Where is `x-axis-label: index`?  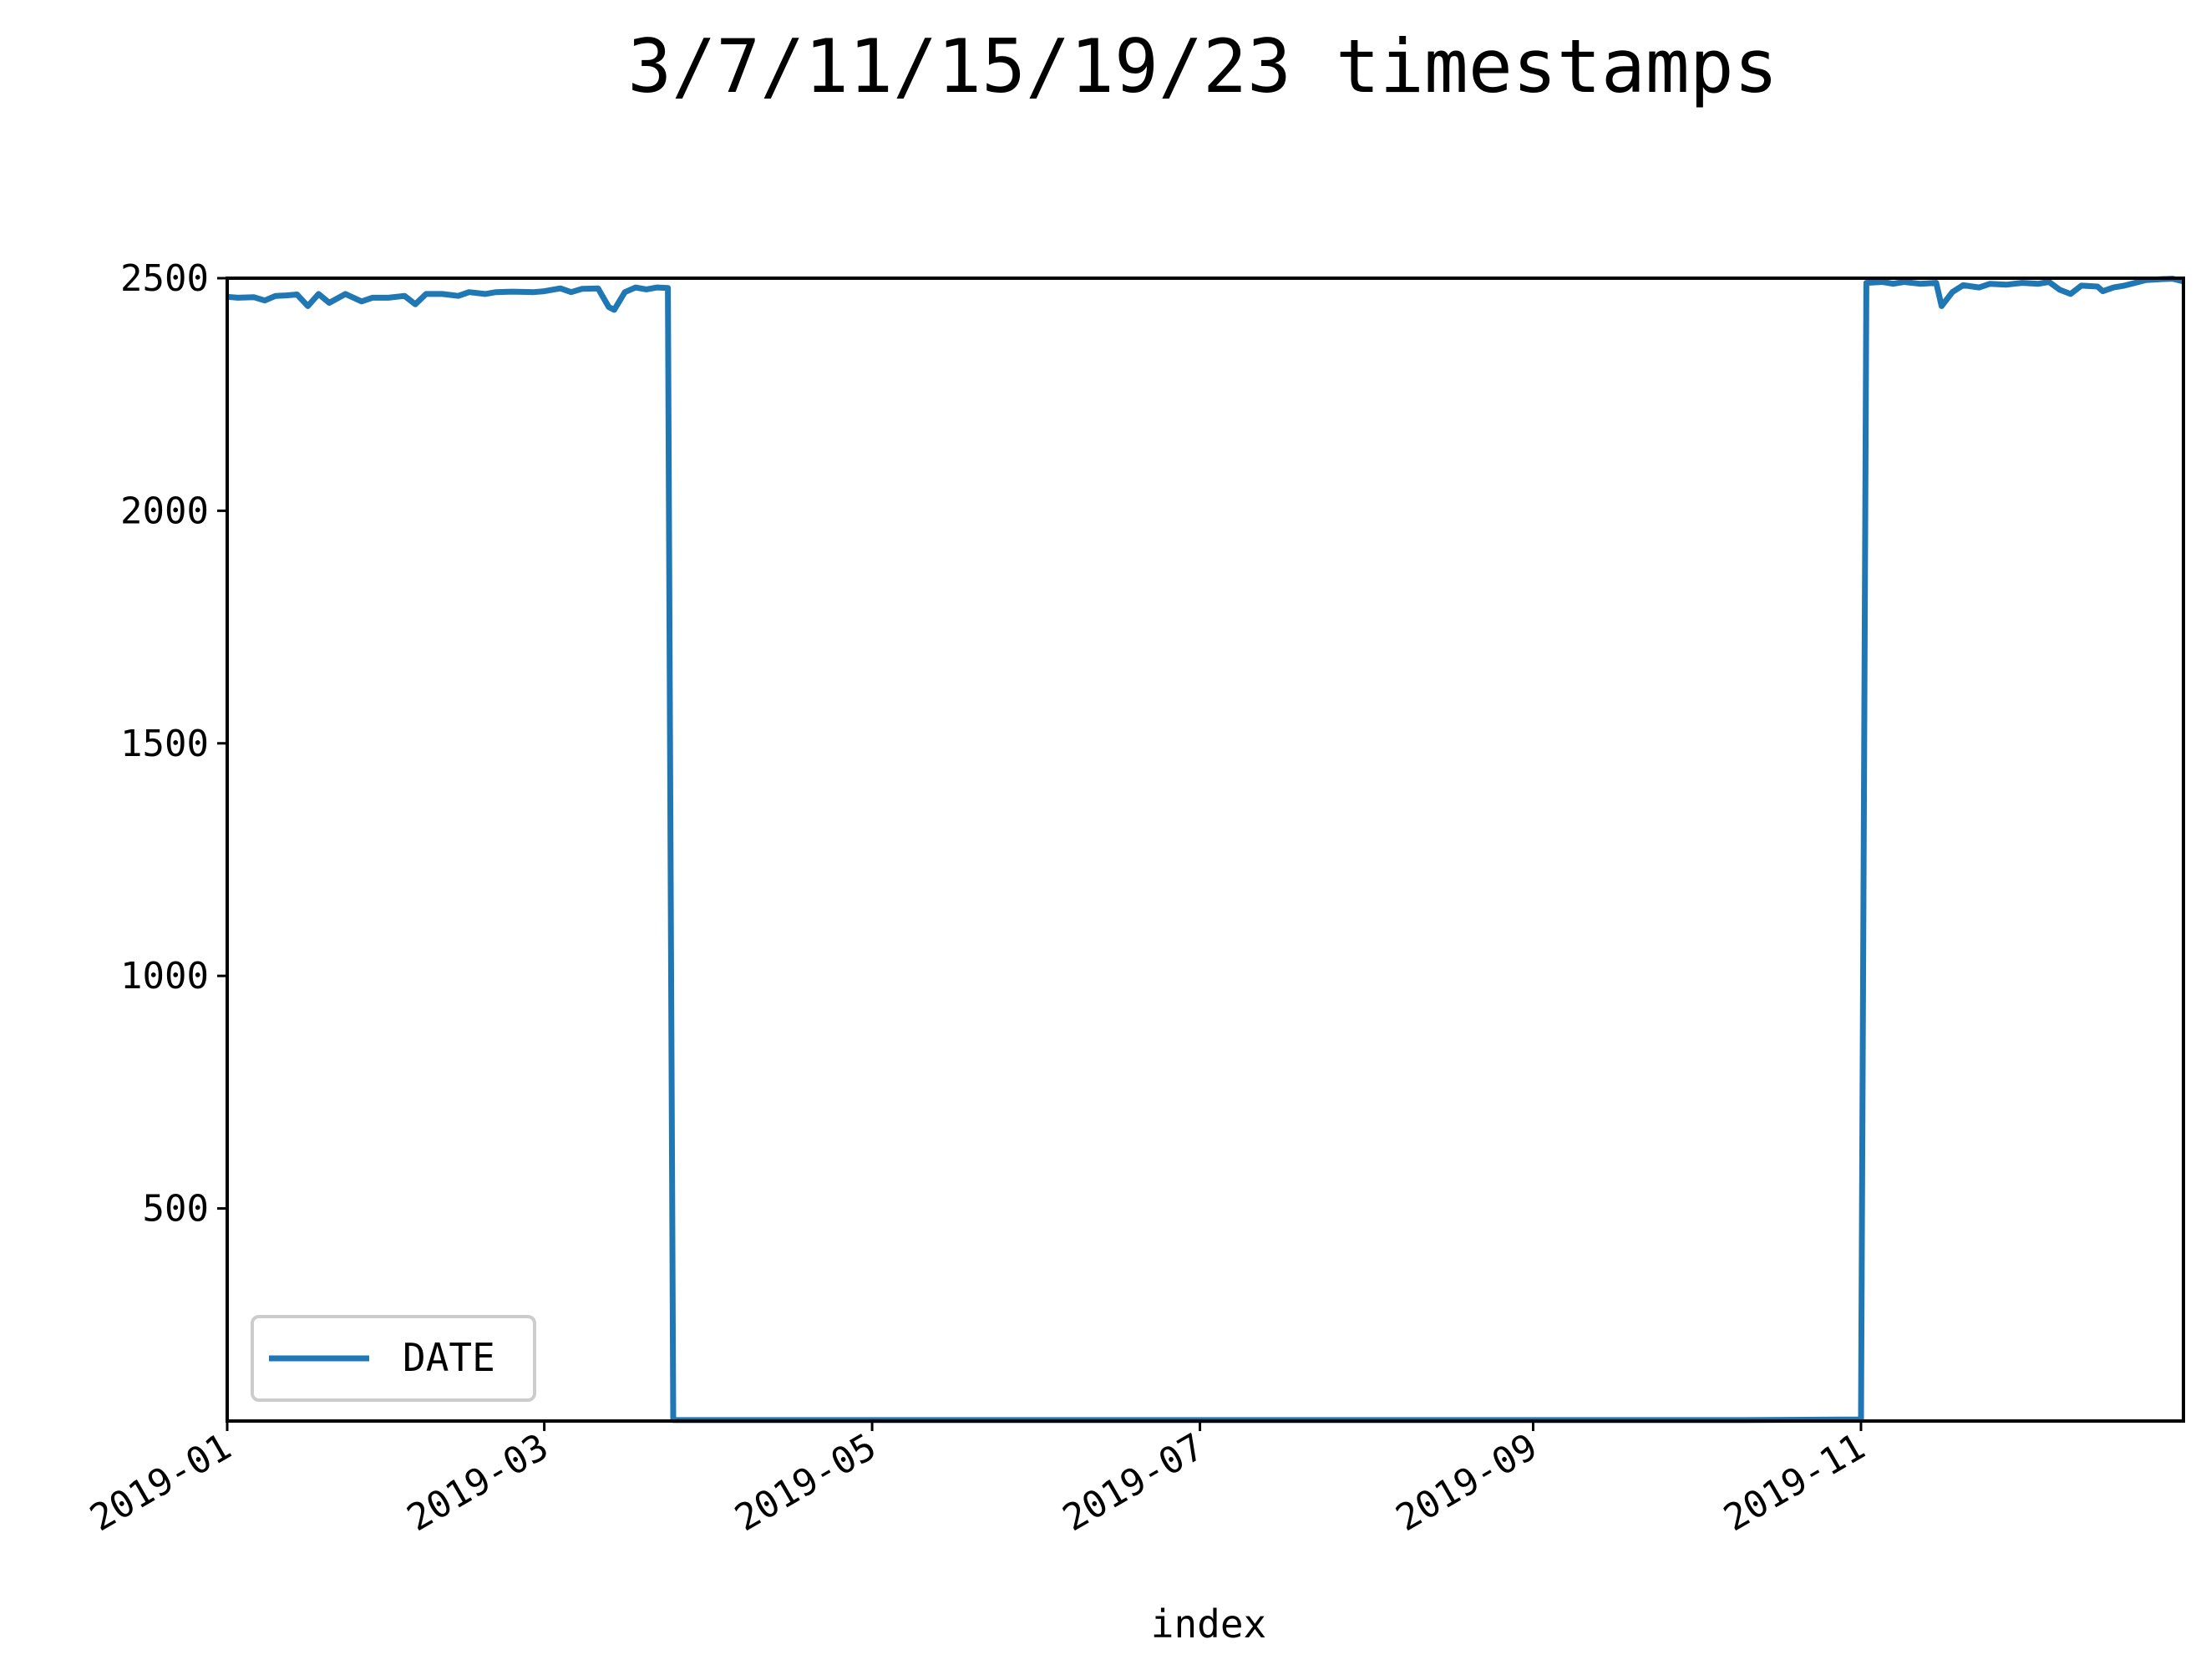 x-axis-label: index is located at coordinates (1208, 1624).